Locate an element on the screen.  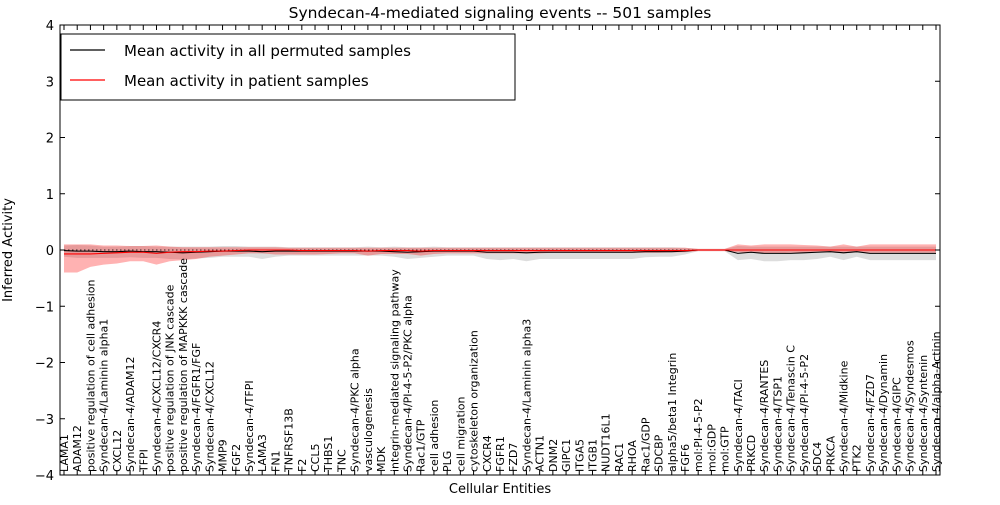
x-tick-label: Syndecan-4/Tenascin C is located at coordinates (791, 408).